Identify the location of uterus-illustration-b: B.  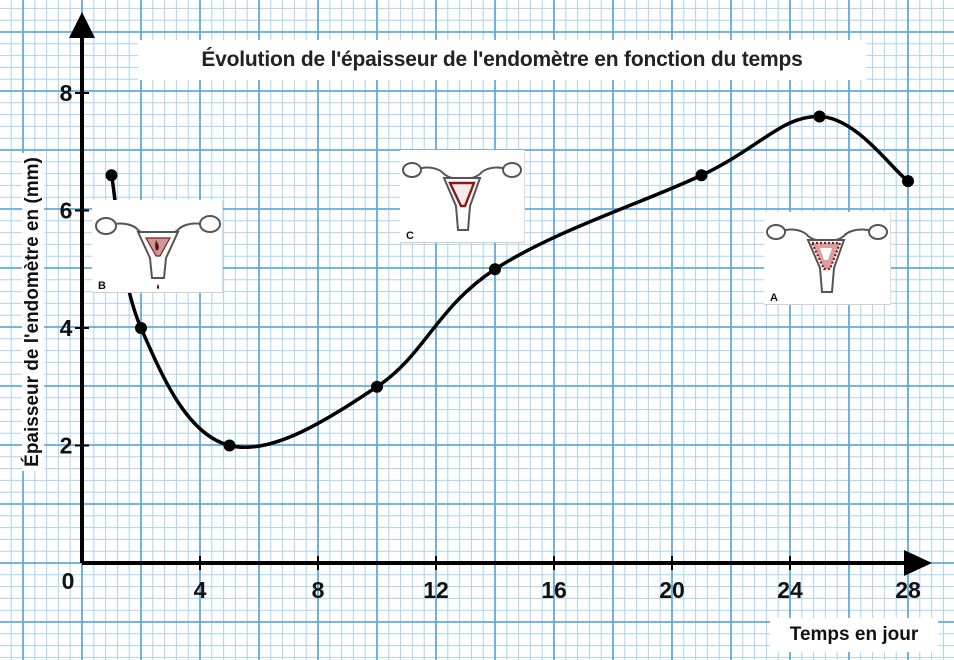
(157, 246).